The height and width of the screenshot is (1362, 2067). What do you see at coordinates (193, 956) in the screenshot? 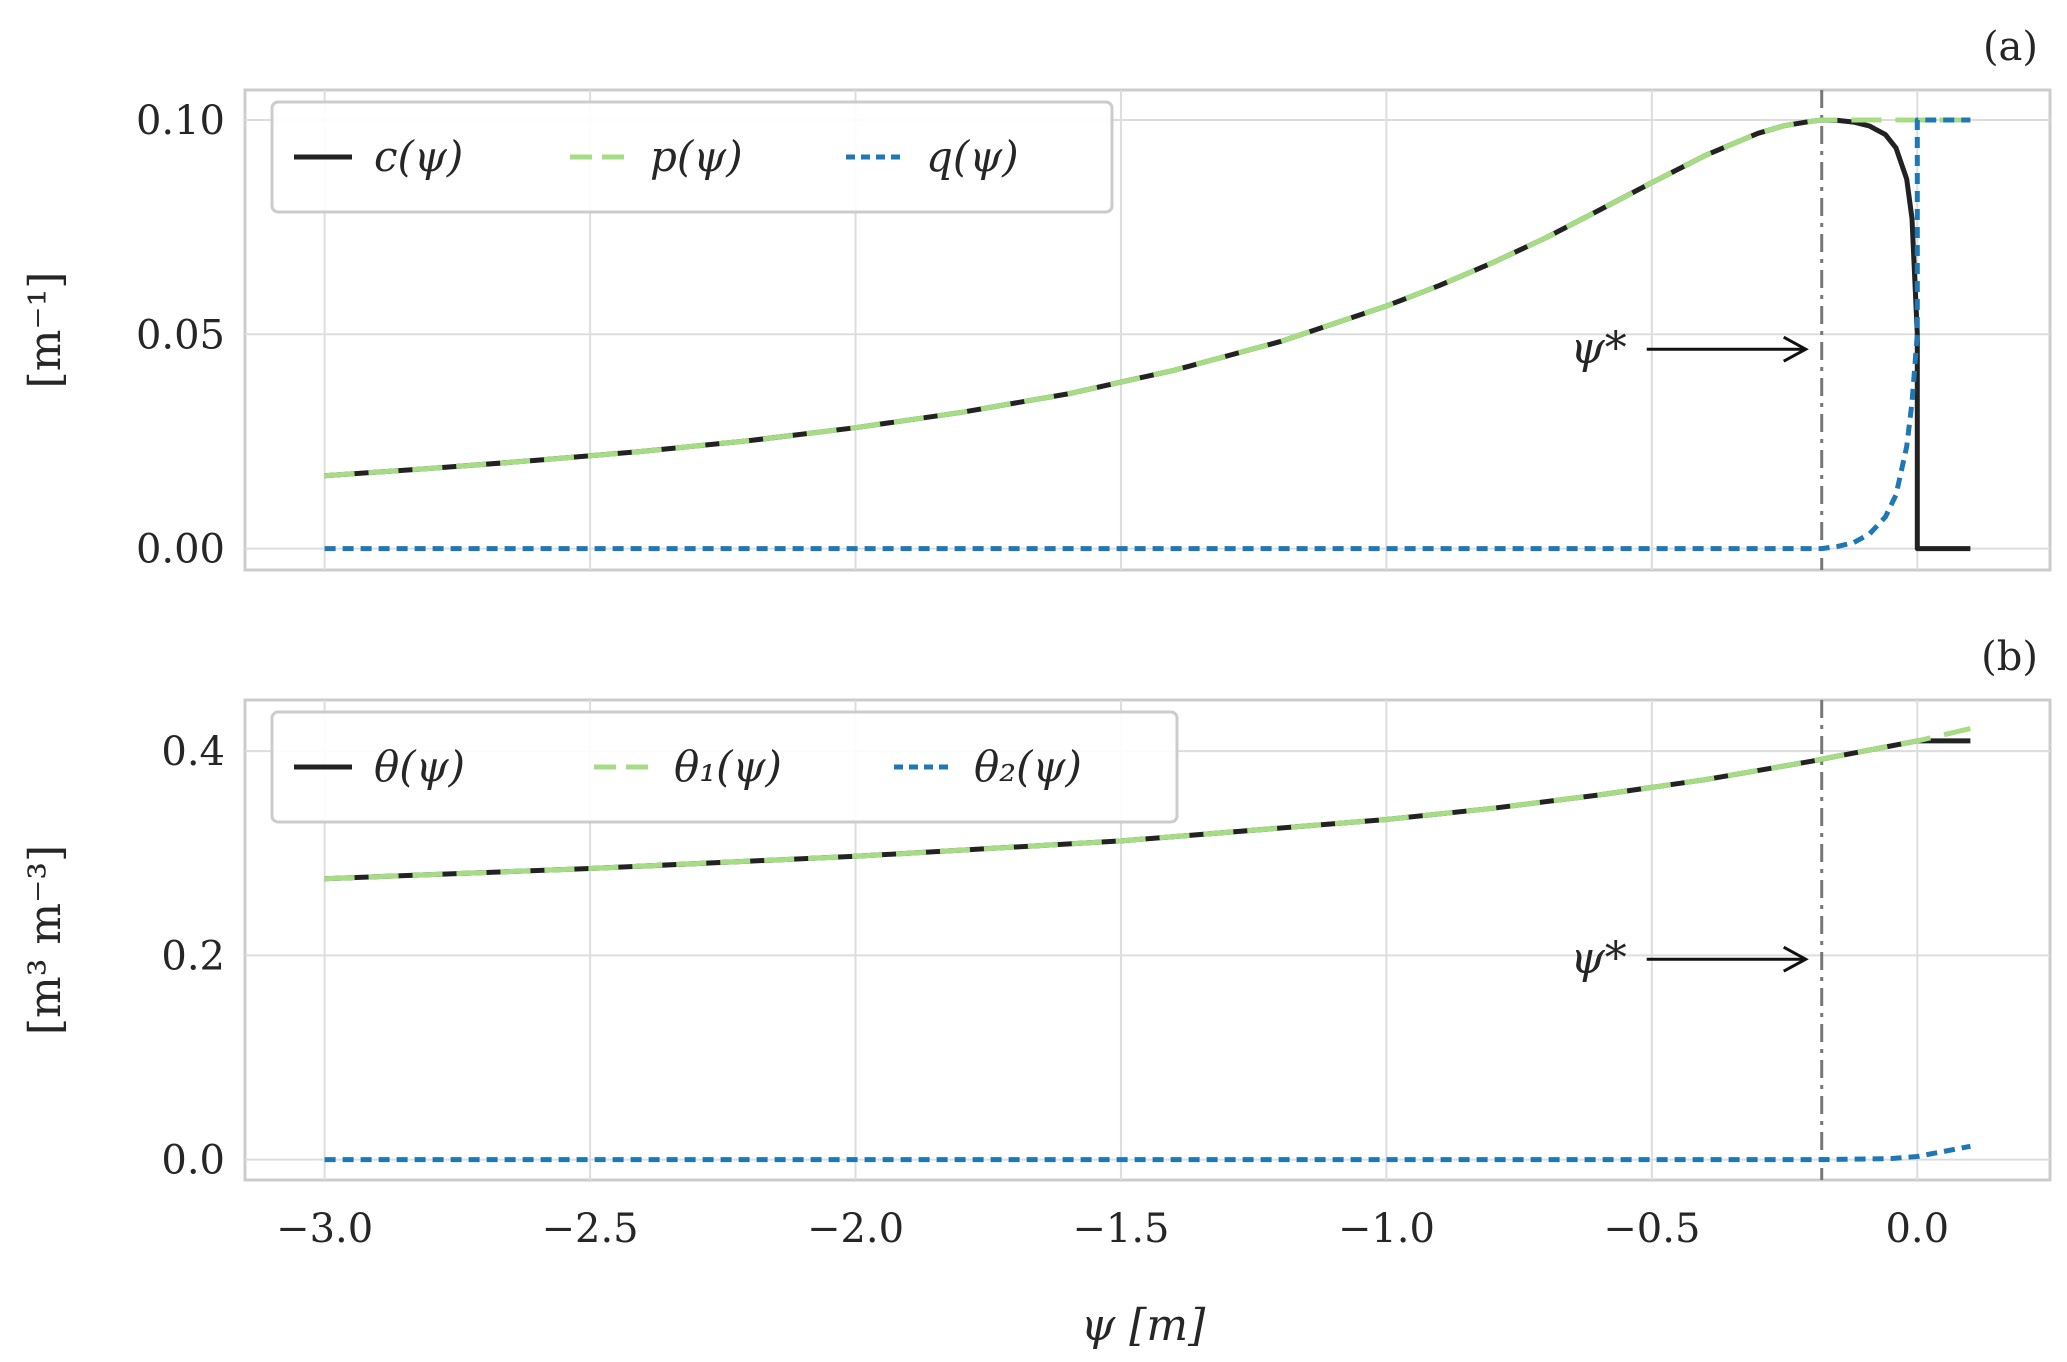
I see `y-tick-label: 0.2` at bounding box center [193, 956].